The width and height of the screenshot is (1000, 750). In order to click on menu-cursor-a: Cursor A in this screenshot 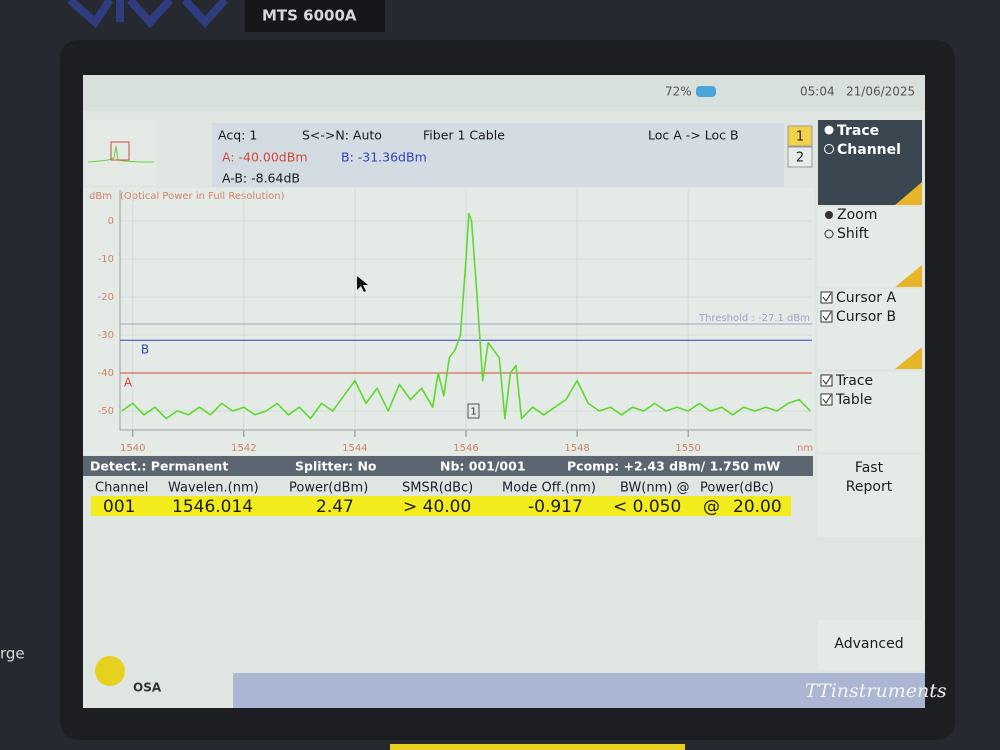, I will do `click(866, 298)`.